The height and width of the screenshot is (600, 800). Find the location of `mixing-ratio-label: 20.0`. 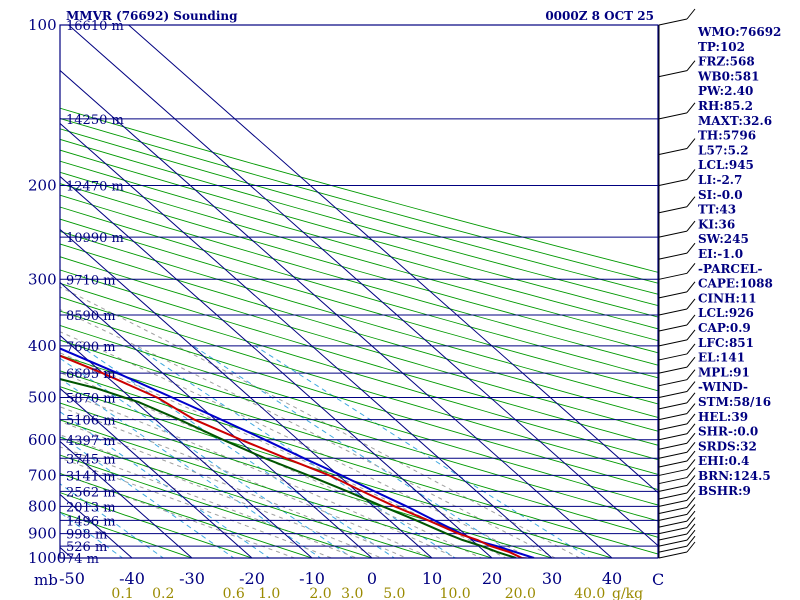

mixing-ratio-label: 20.0 is located at coordinates (520, 593).